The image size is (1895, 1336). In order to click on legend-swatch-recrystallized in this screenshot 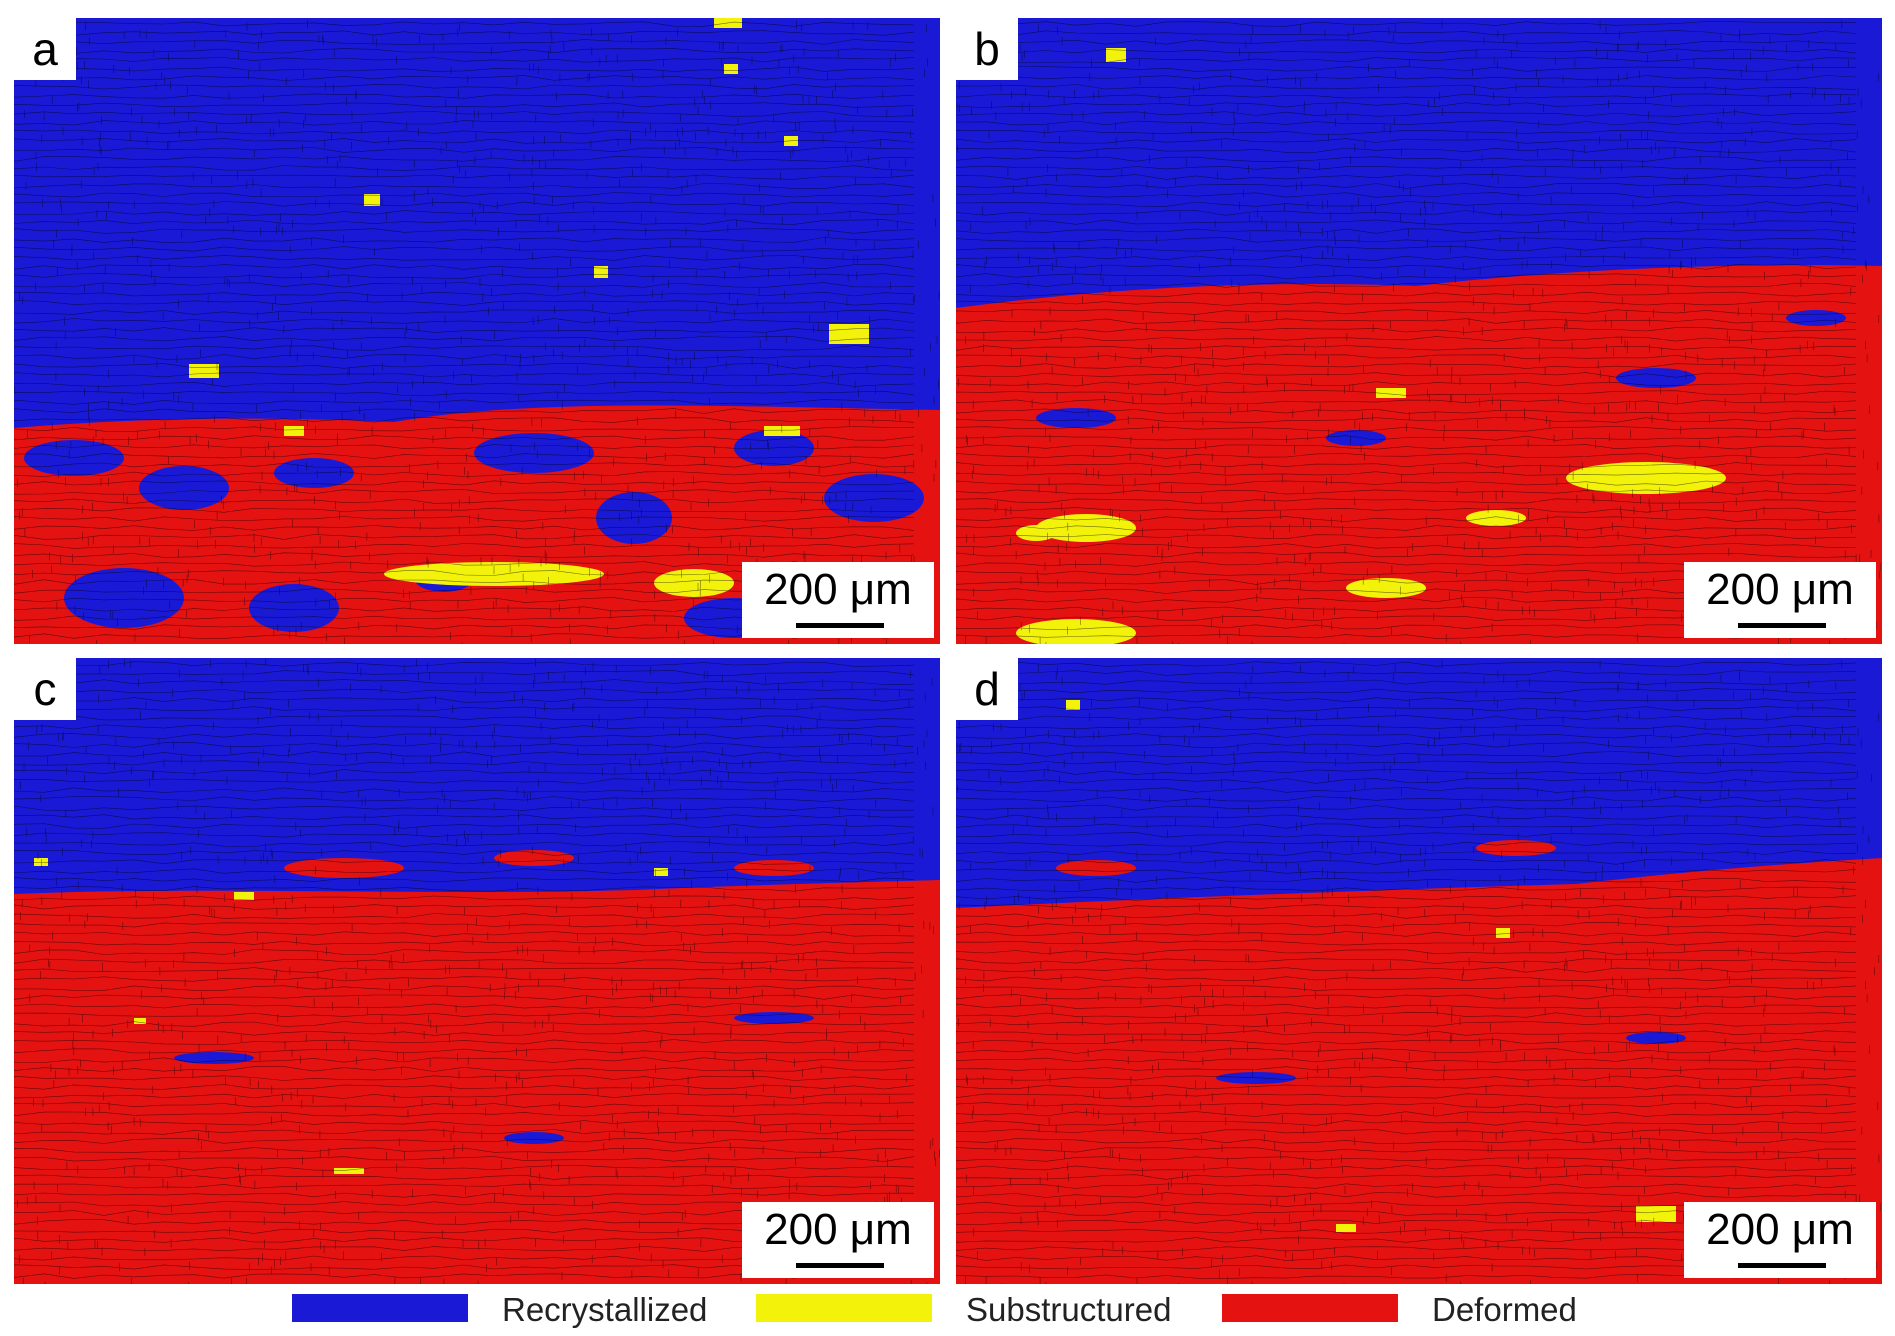, I will do `click(380, 1308)`.